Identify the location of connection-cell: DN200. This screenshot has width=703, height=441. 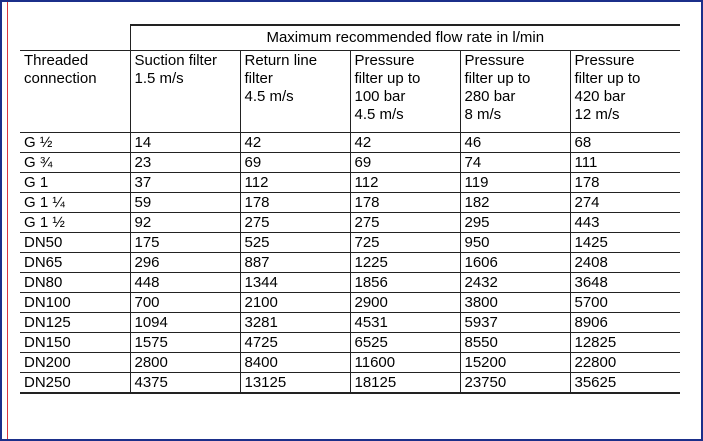
(75, 362).